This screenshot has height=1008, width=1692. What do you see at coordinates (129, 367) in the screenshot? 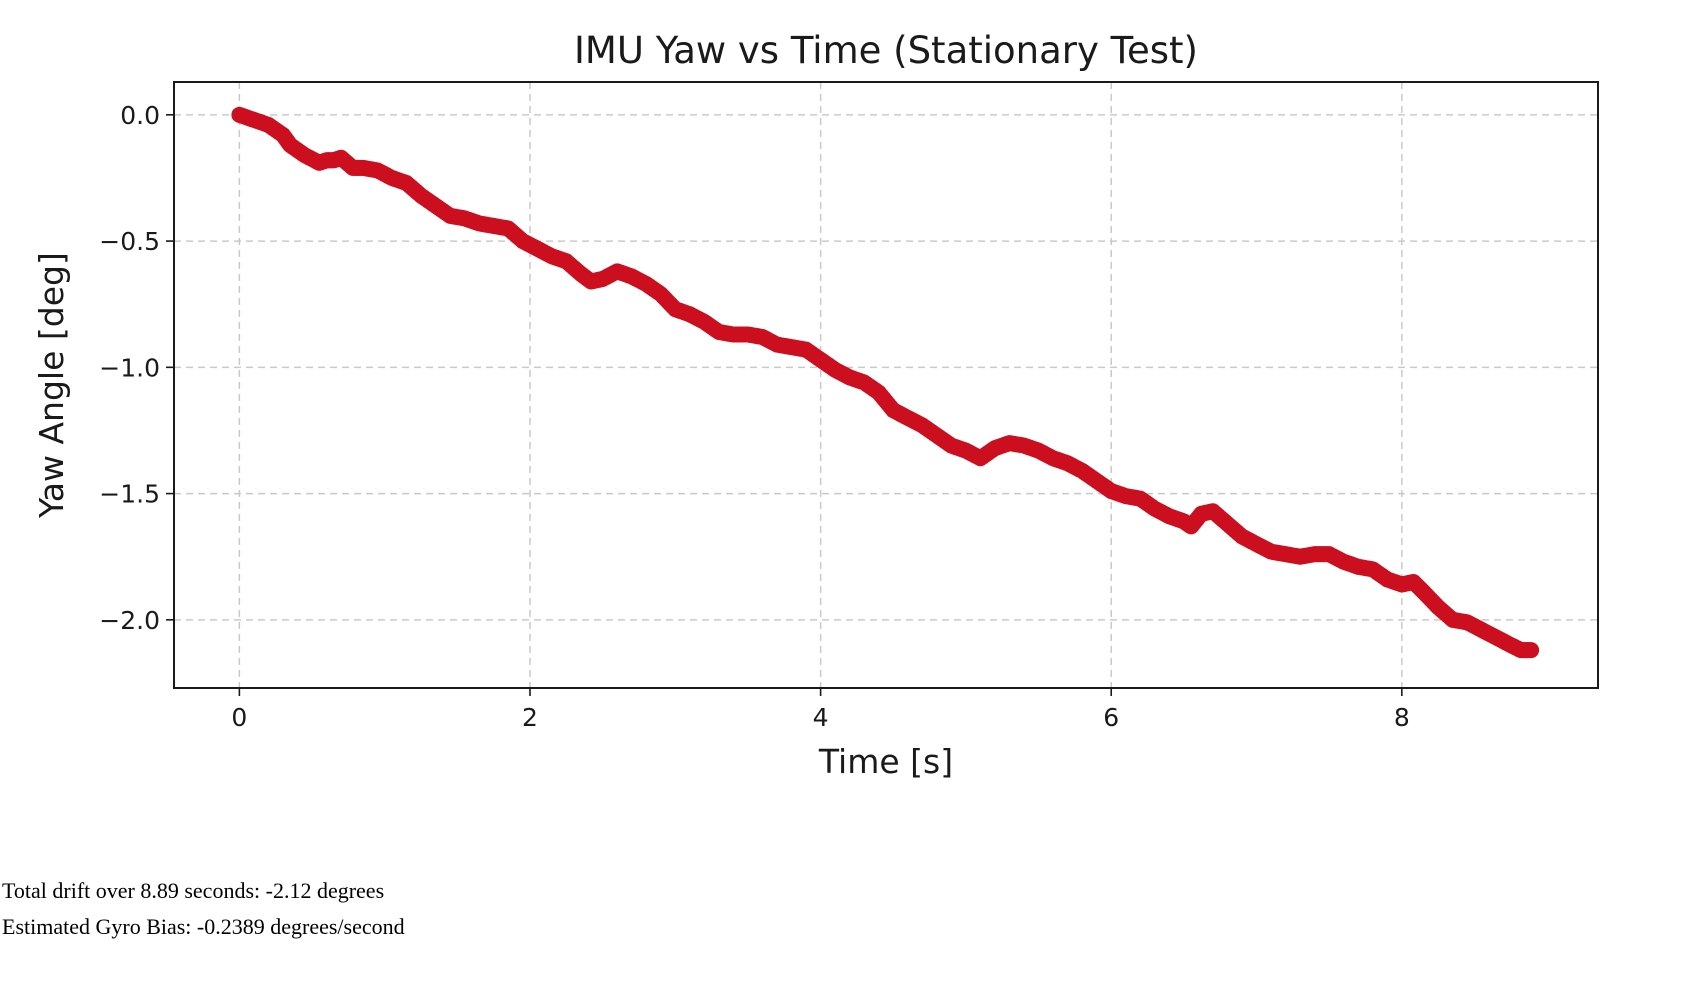
I see `y-tick-label: −1.0` at bounding box center [129, 367].